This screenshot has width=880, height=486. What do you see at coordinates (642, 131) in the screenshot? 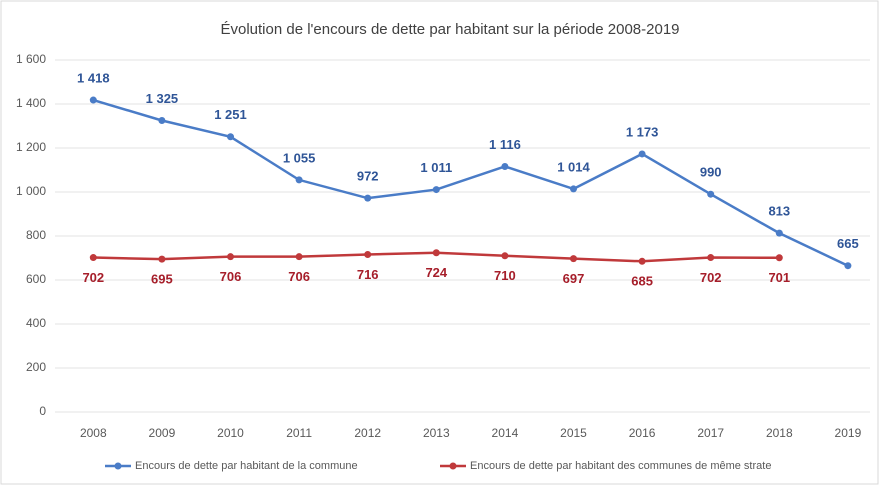
I see `data-label: 1 173` at bounding box center [642, 131].